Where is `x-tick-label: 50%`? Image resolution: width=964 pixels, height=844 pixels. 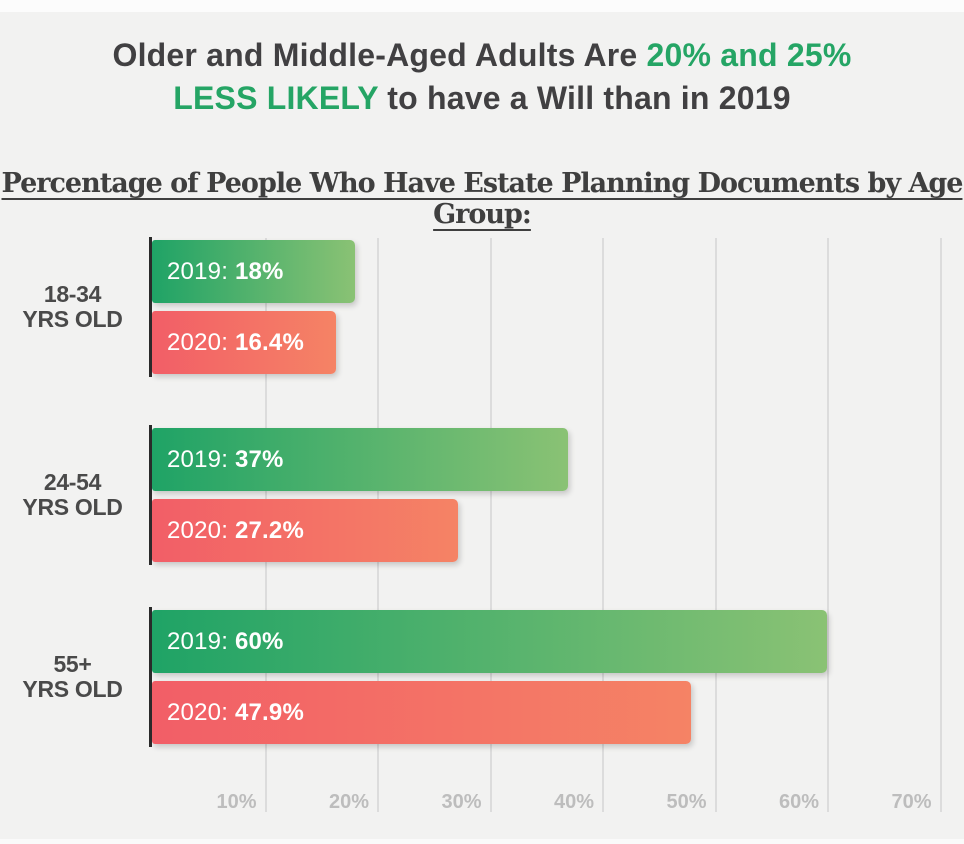
x-tick-label: 50% is located at coordinates (686, 802).